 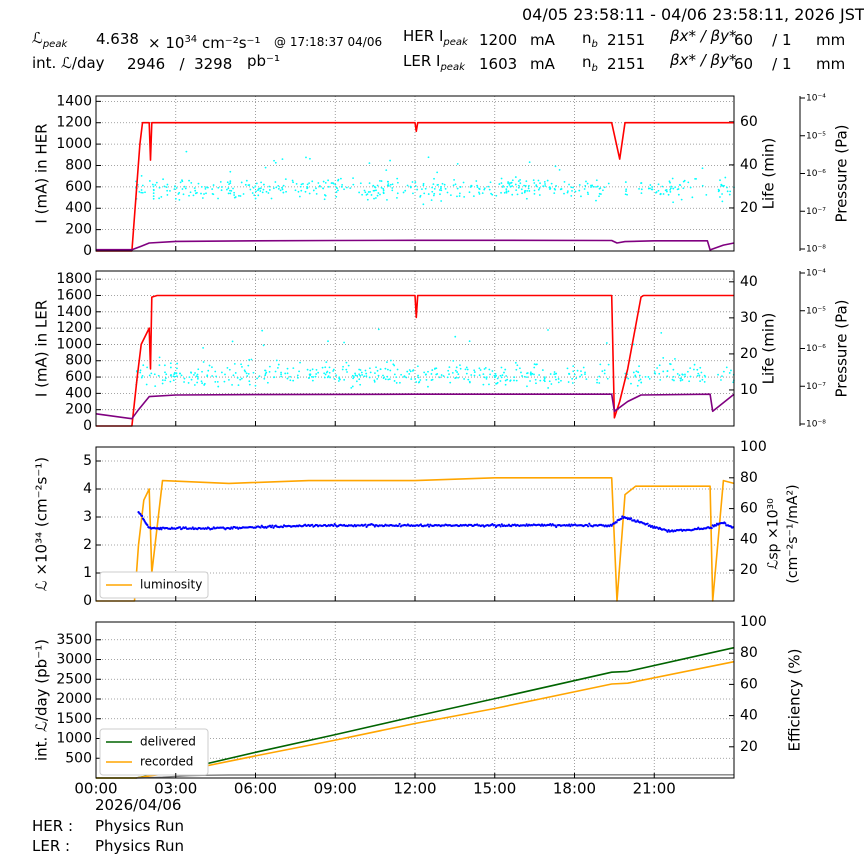 What do you see at coordinates (87, 573) in the screenshot?
I see `y-tick-label: 1` at bounding box center [87, 573].